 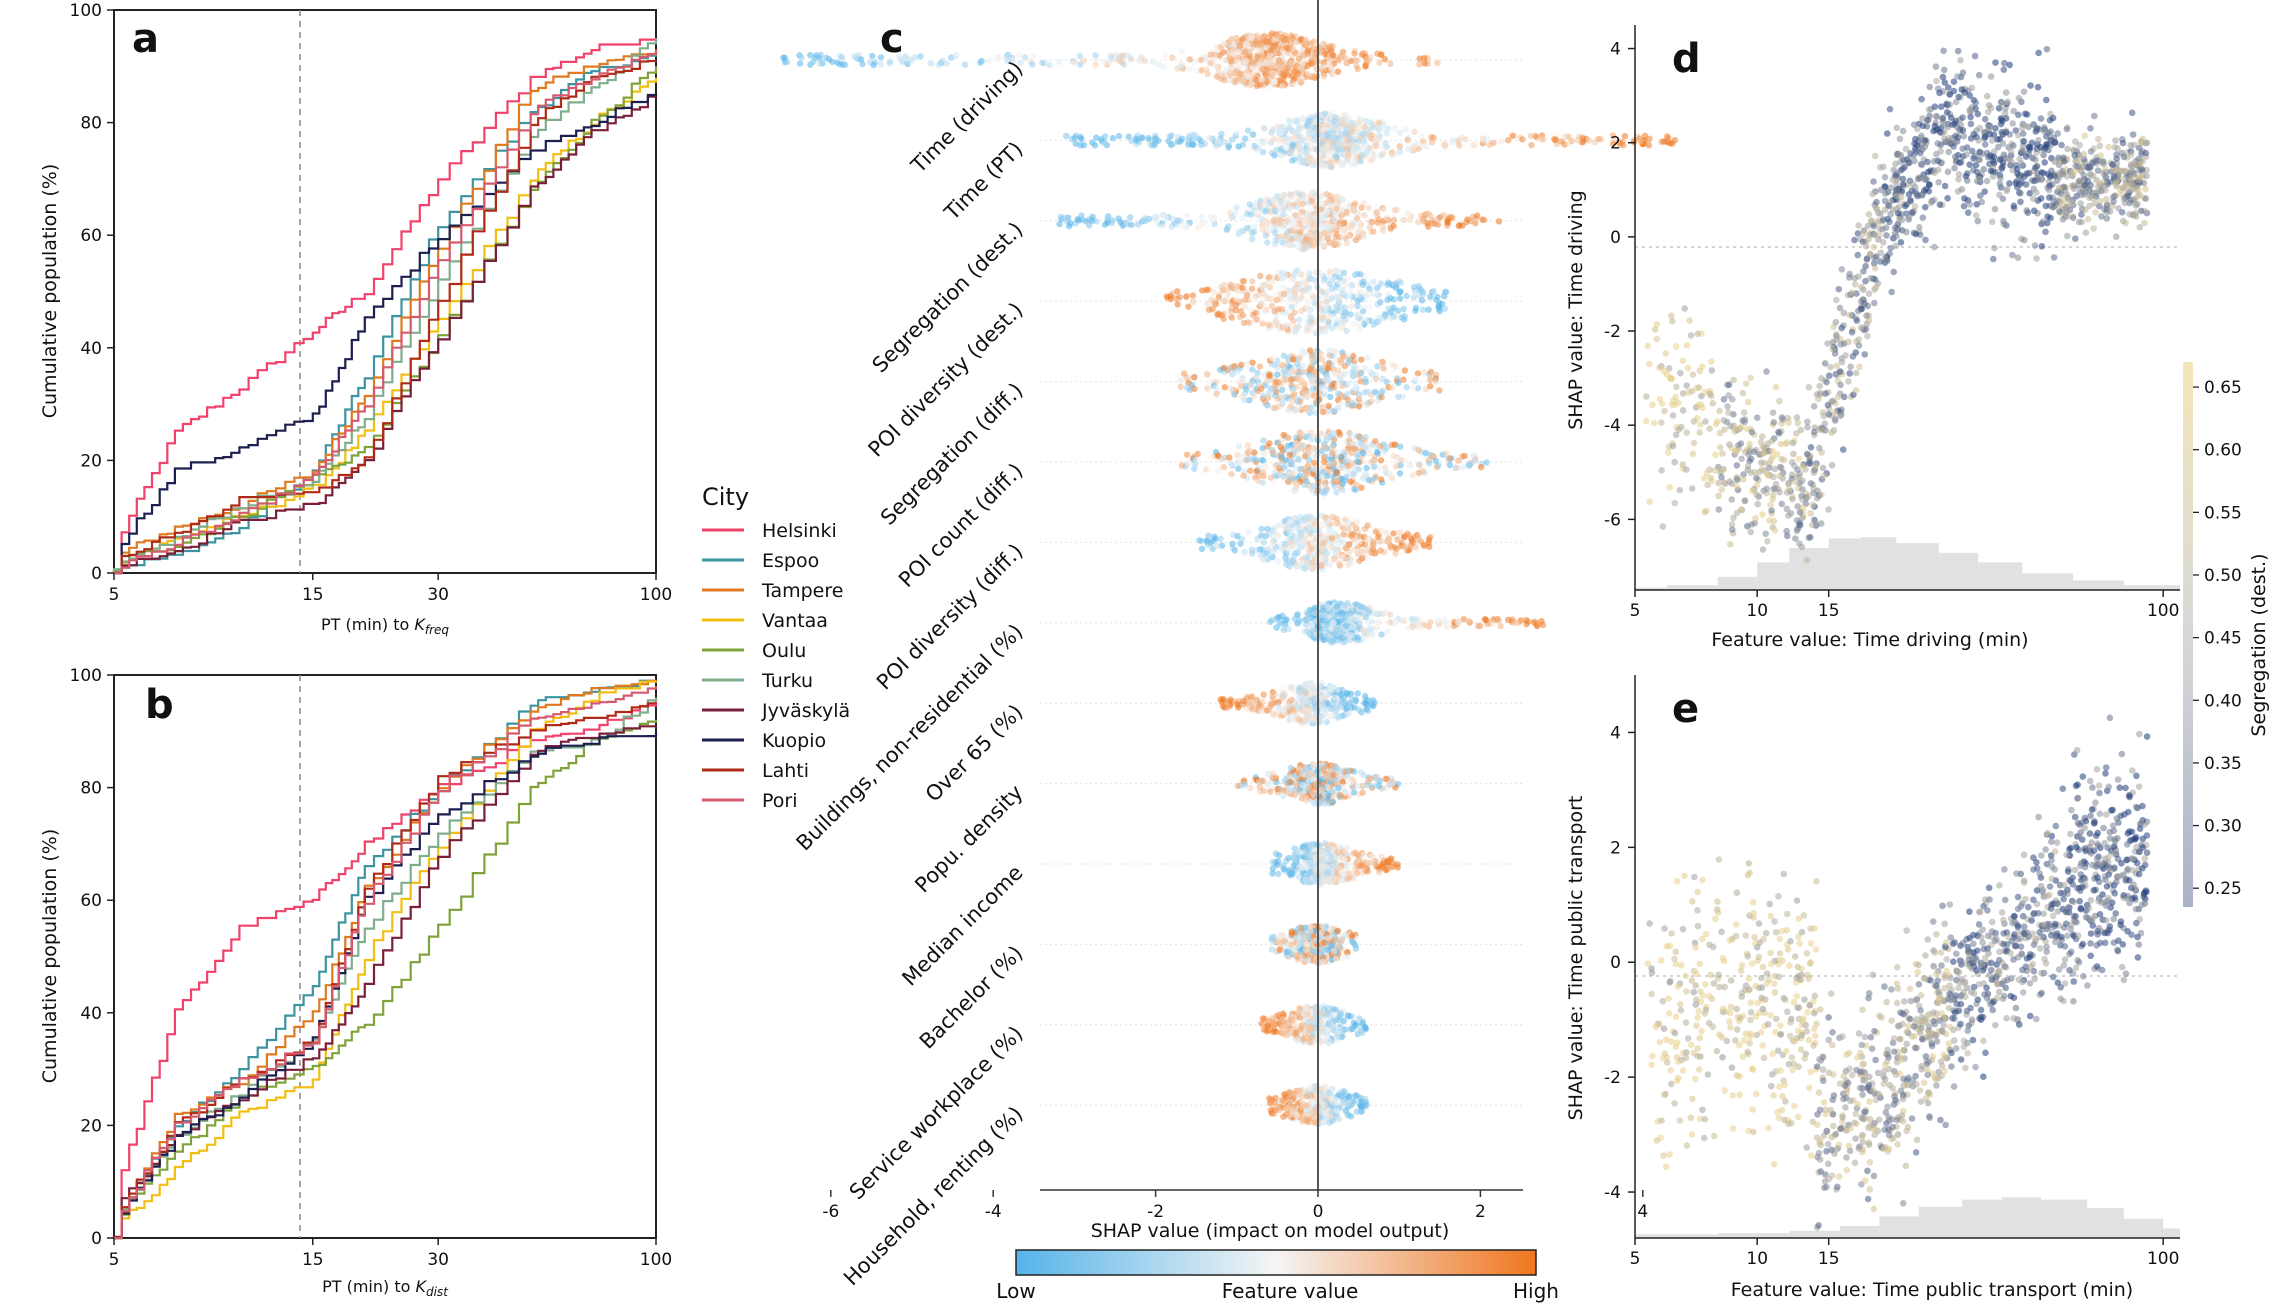 What do you see at coordinates (790, 561) in the screenshot?
I see `legend-label-espoo: Espoo` at bounding box center [790, 561].